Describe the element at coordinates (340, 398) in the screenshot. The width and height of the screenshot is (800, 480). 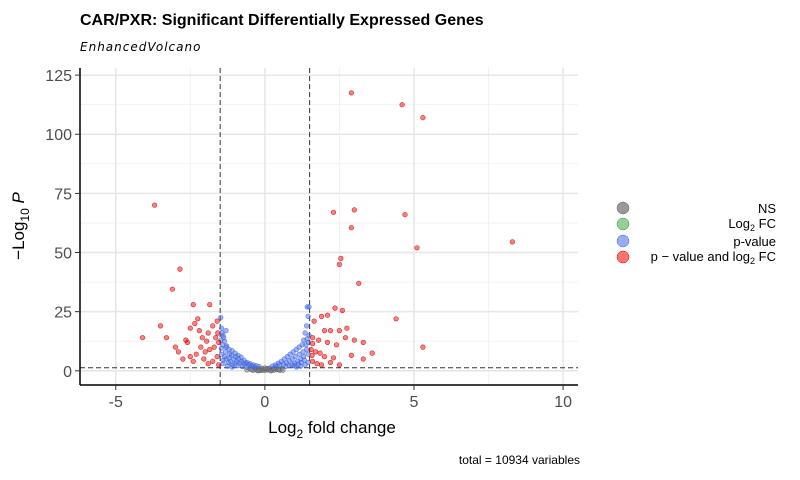
I see `x-ticks: -5 0 5 10` at that location.